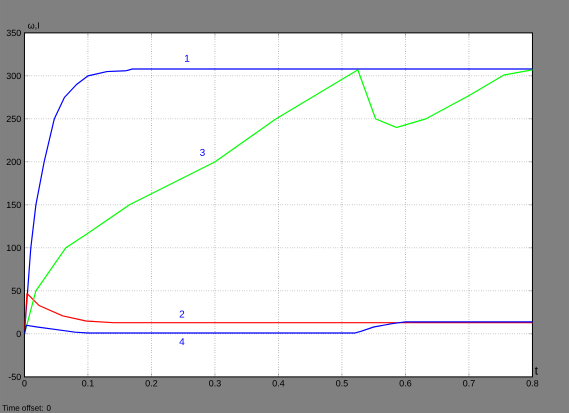 Image resolution: width=569 pixels, height=413 pixels. I want to click on y-tick-label: -50, so click(14, 377).